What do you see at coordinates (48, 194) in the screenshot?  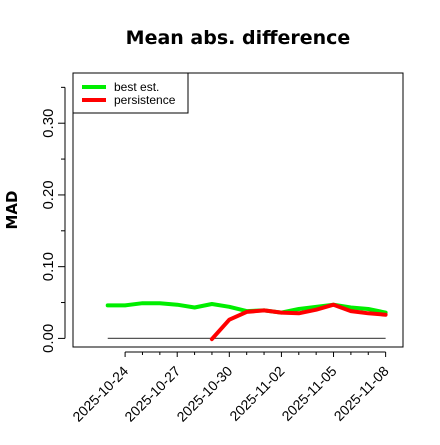 I see `y-tick-label-2: 0.20` at bounding box center [48, 194].